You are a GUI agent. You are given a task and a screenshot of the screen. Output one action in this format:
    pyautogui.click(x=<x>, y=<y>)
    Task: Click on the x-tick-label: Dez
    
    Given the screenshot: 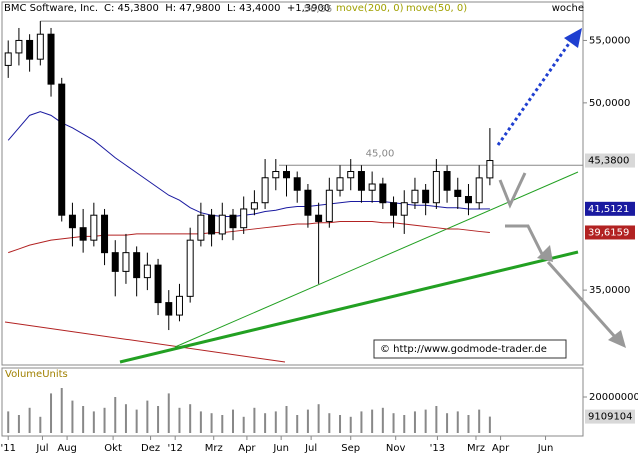 What is the action you would take?
    pyautogui.click(x=150, y=448)
    